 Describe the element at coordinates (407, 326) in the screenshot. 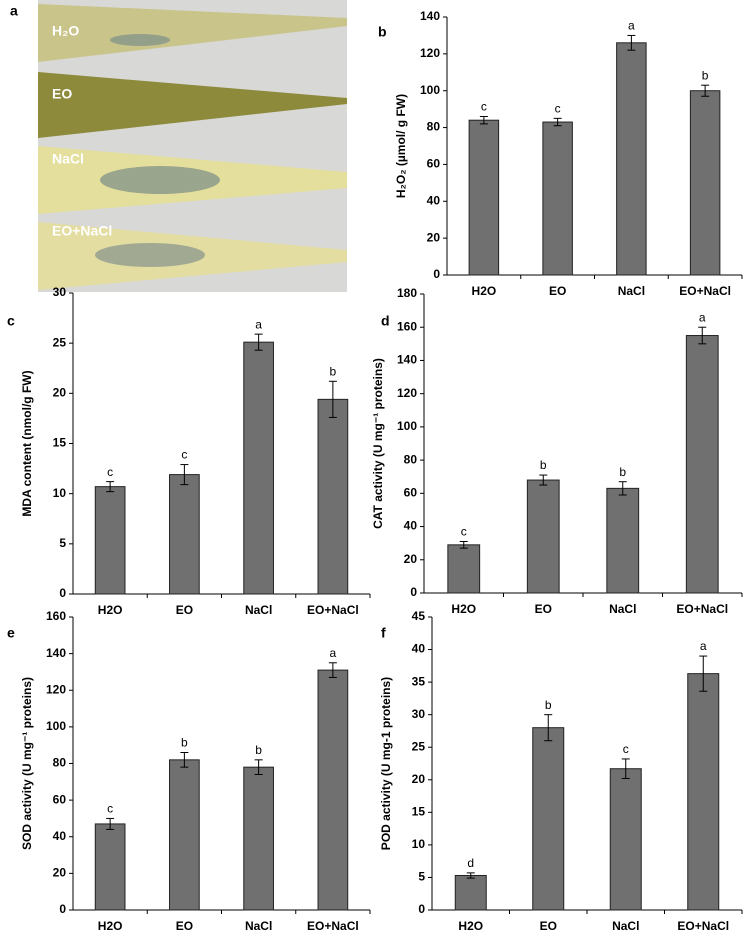

I see `y-tick-label: 160` at that location.